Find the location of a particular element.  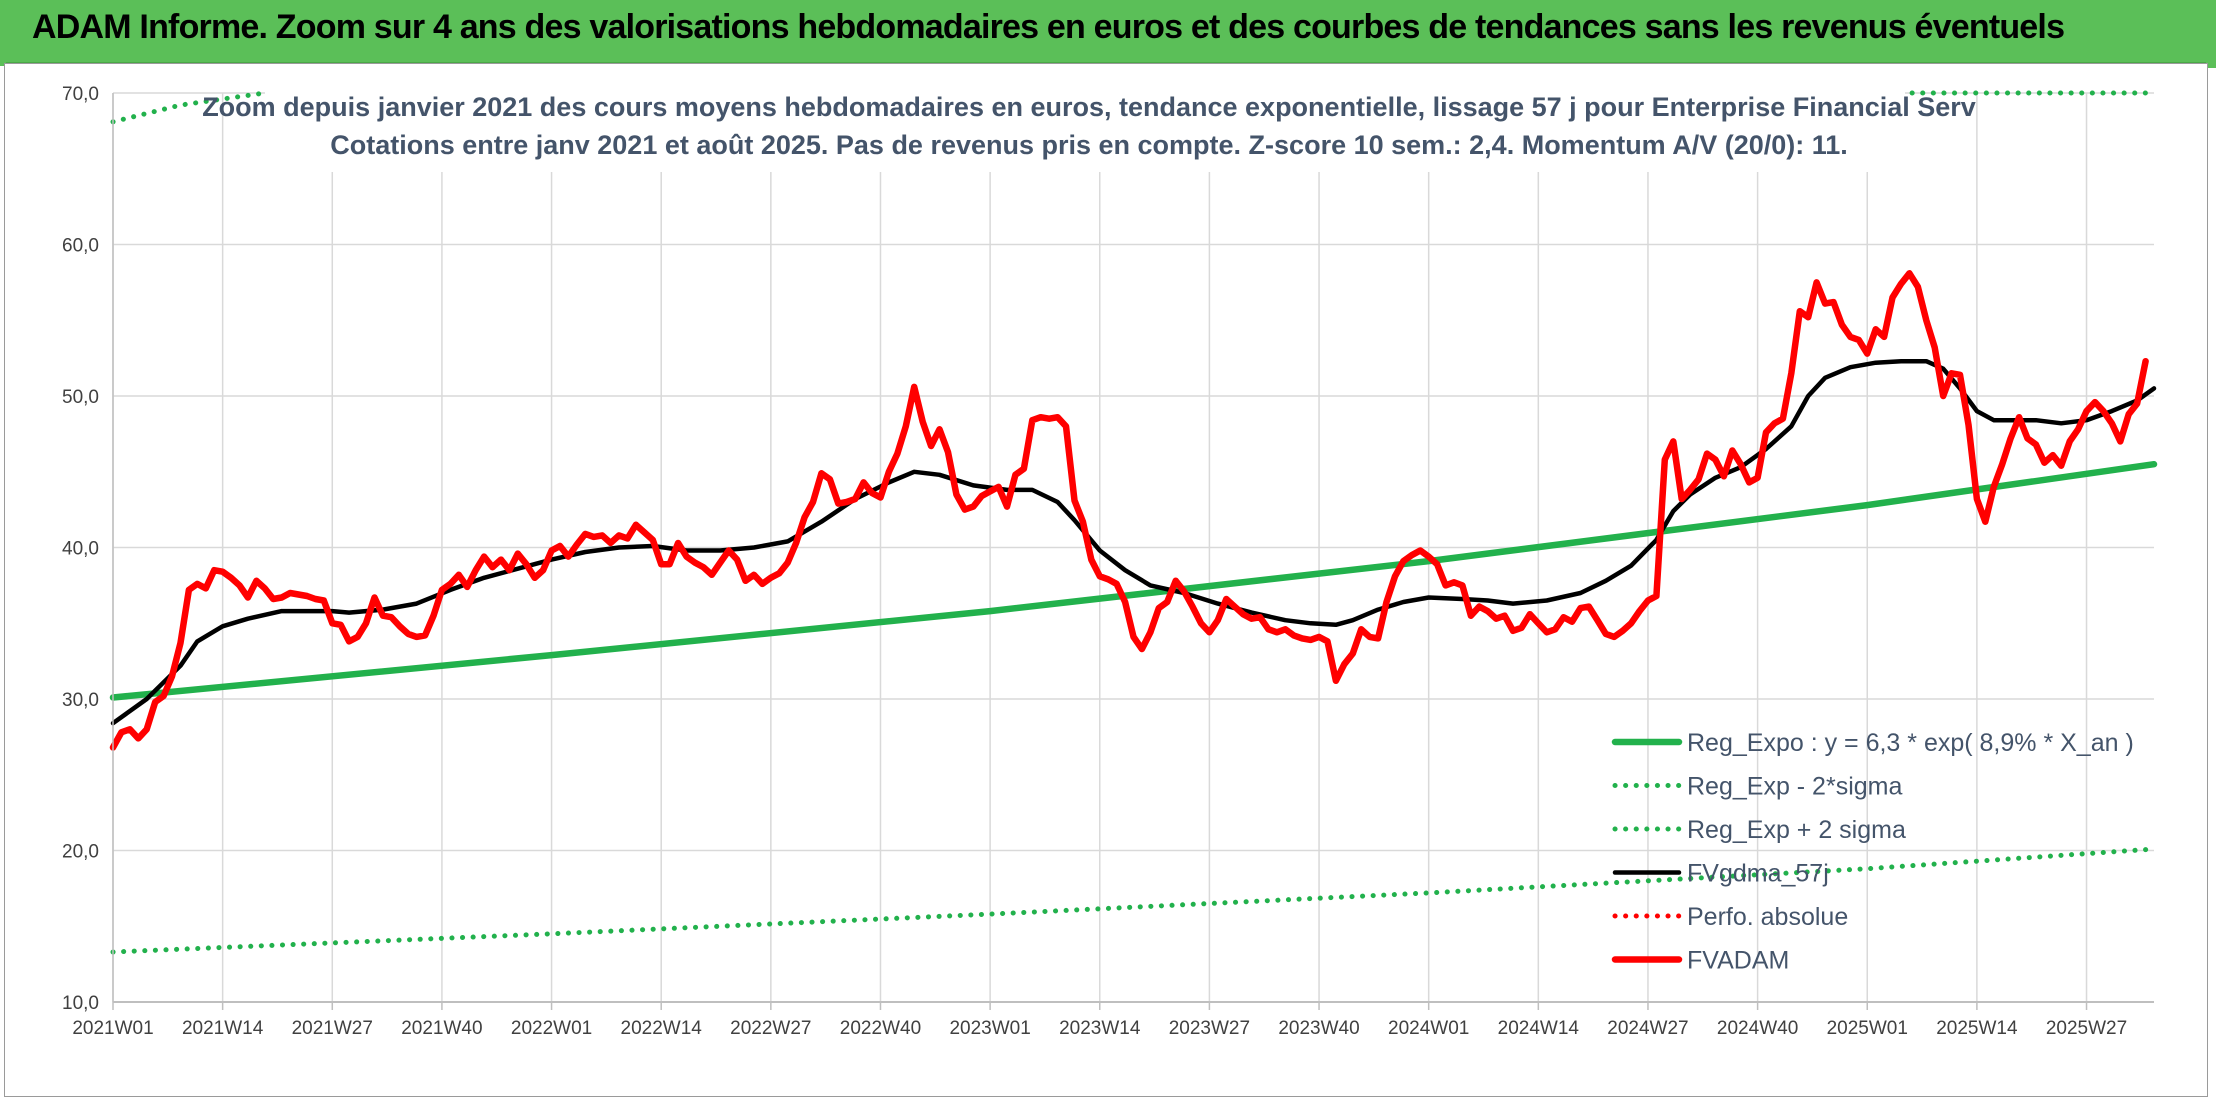

y-tick-label: 70,0 is located at coordinates (80, 94).